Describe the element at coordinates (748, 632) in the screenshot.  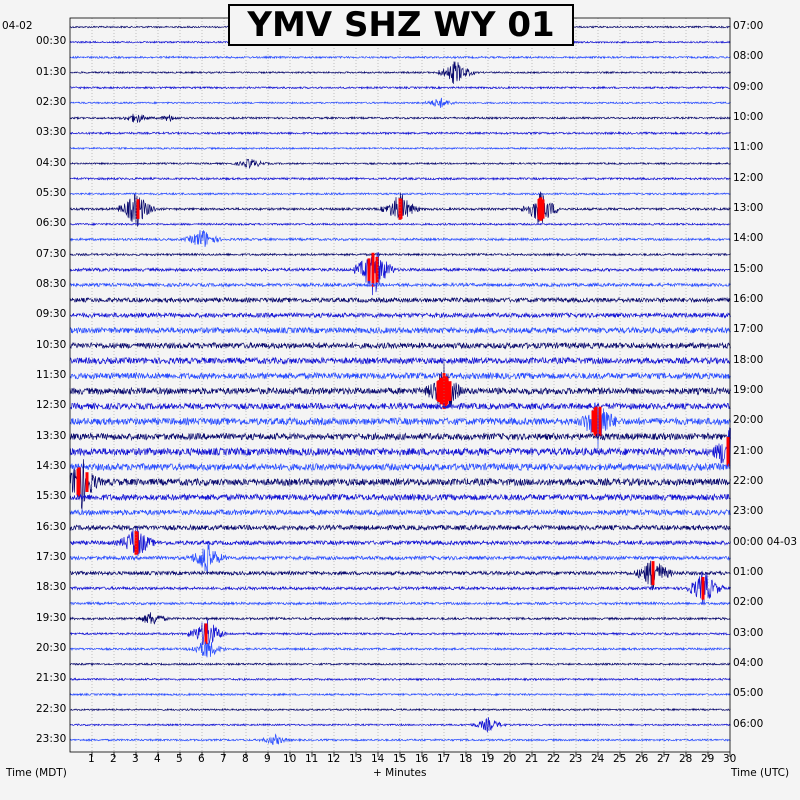
I see `right-time-label: 03:00` at that location.